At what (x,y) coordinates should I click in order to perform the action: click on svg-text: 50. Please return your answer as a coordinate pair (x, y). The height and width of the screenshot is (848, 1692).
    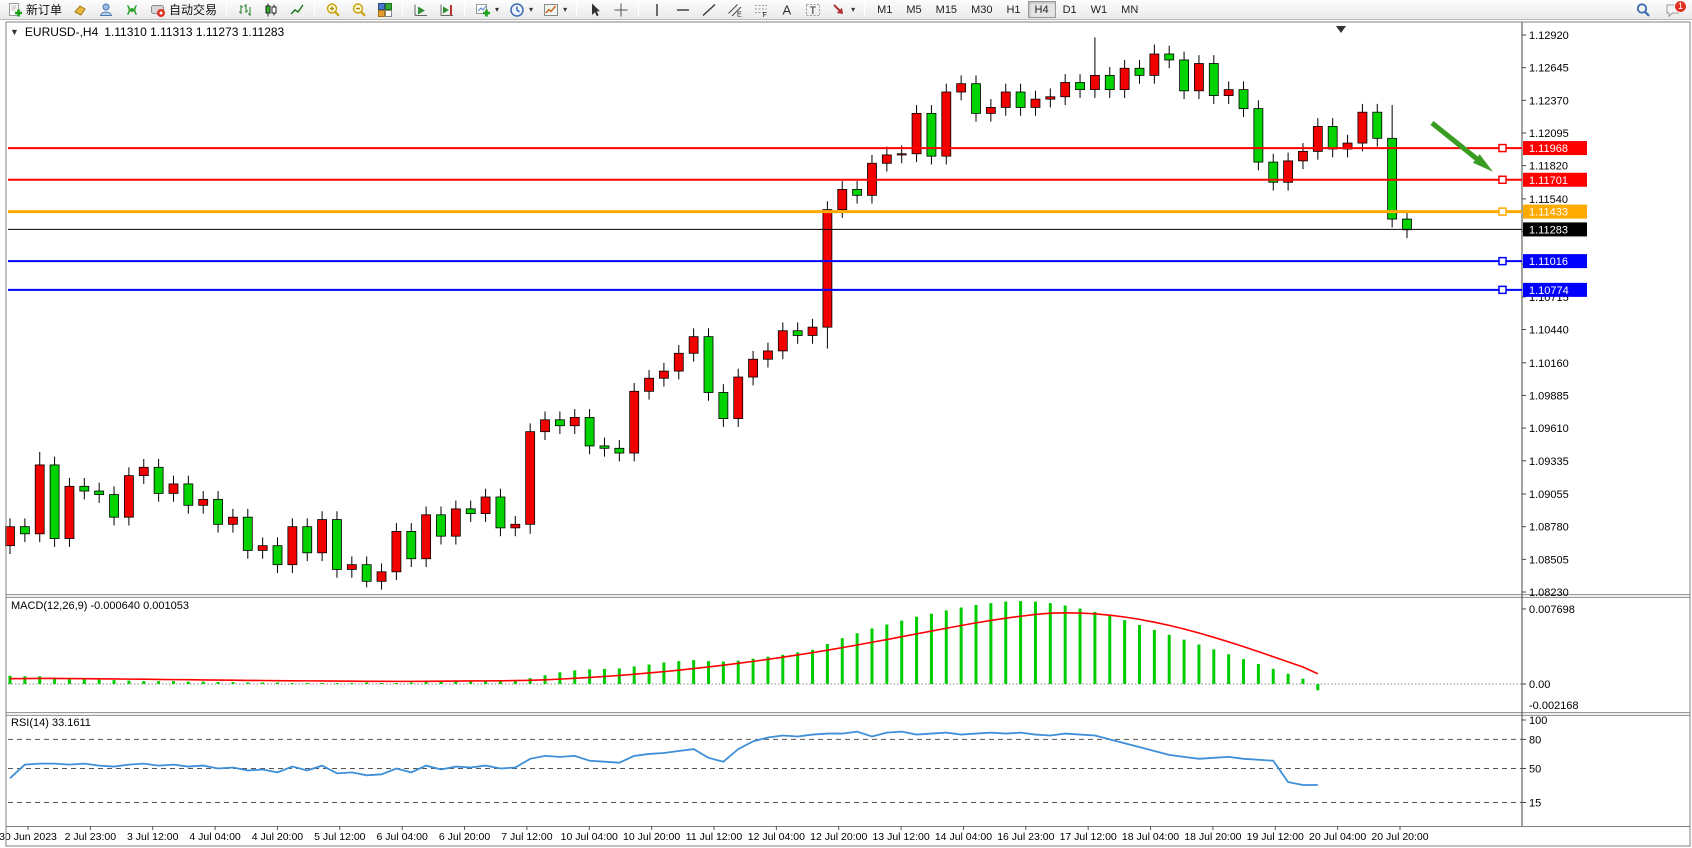
    Looking at the image, I should click on (1535, 770).